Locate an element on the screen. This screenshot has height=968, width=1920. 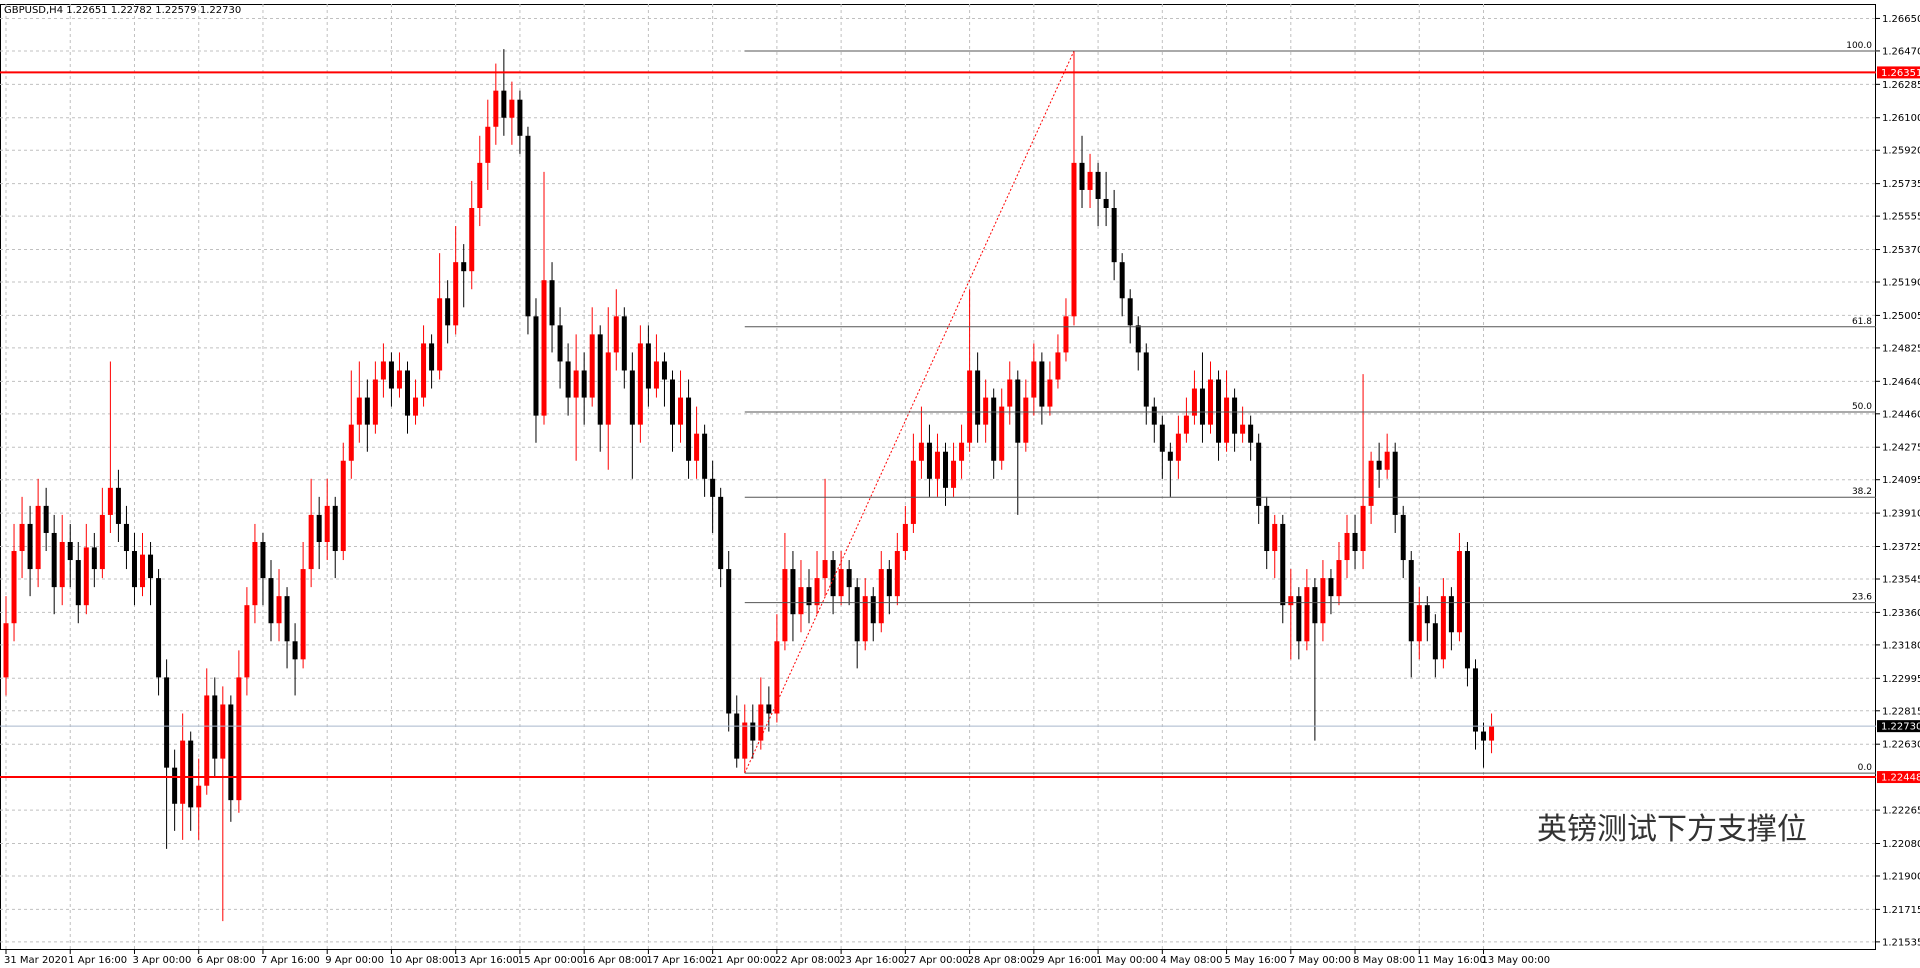
y-tick-label: 1.25190 is located at coordinates (1901, 283).